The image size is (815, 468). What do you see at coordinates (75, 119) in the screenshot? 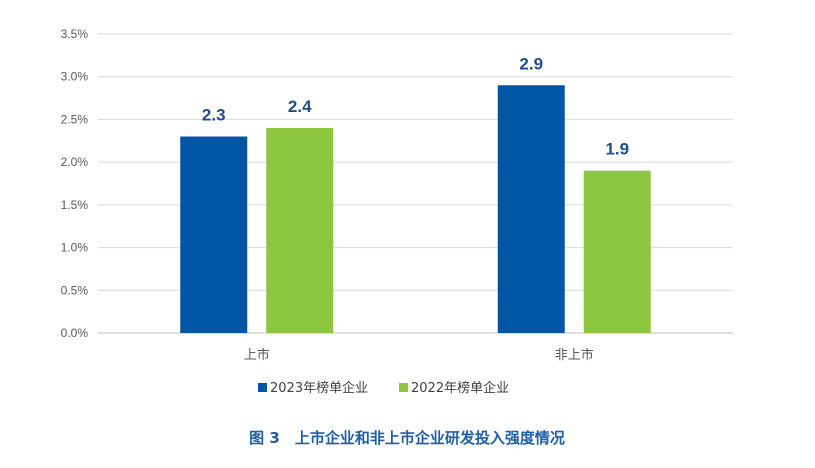
I see `y-tick-label: 2.5%` at bounding box center [75, 119].